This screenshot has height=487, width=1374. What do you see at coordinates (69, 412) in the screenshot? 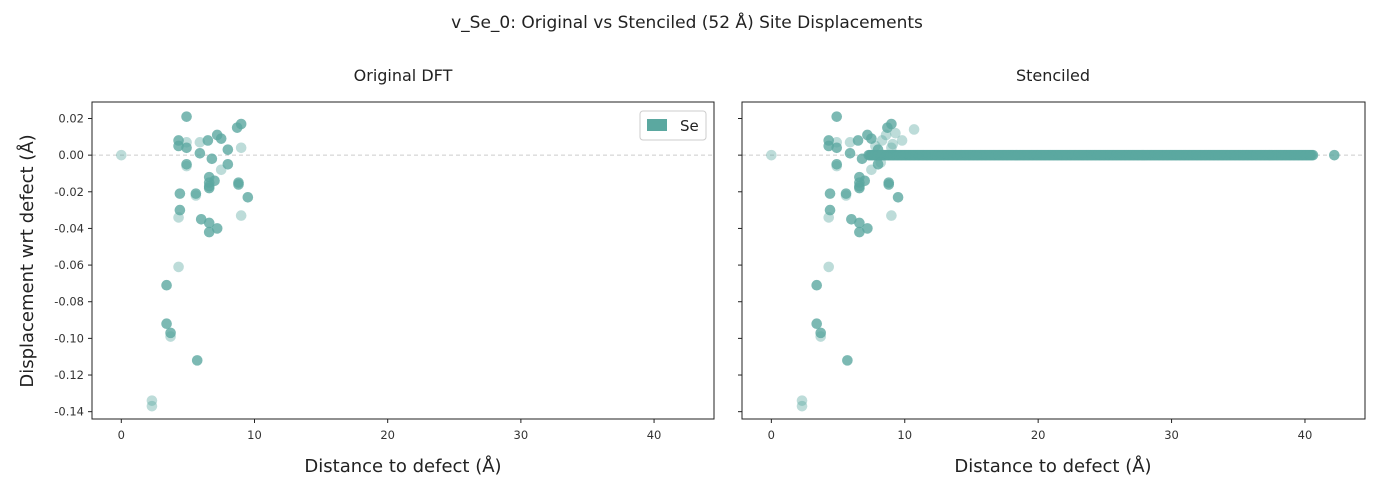
I see `y-tick-label: -0.14` at bounding box center [69, 412].